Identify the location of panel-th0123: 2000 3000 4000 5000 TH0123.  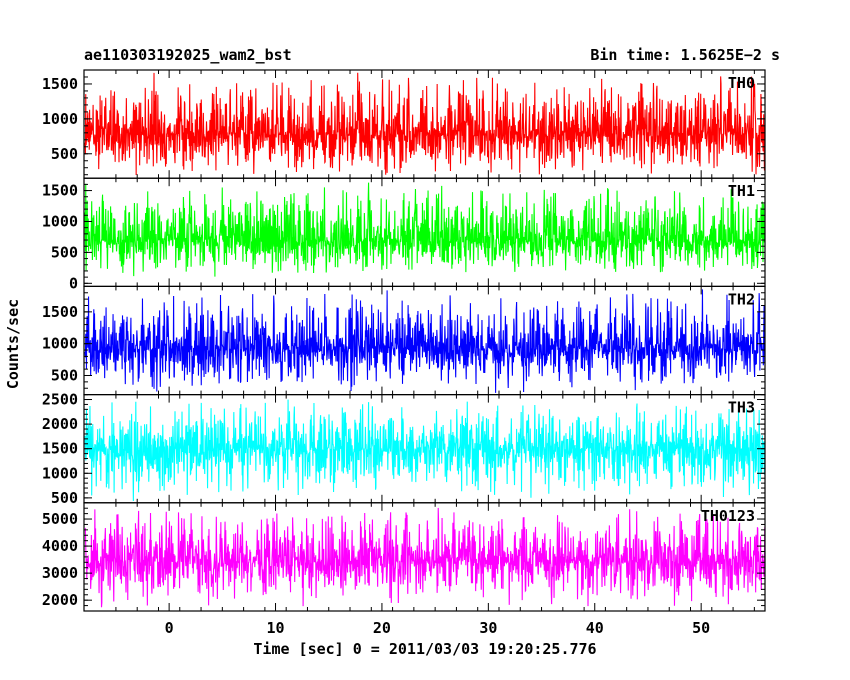
(404, 557).